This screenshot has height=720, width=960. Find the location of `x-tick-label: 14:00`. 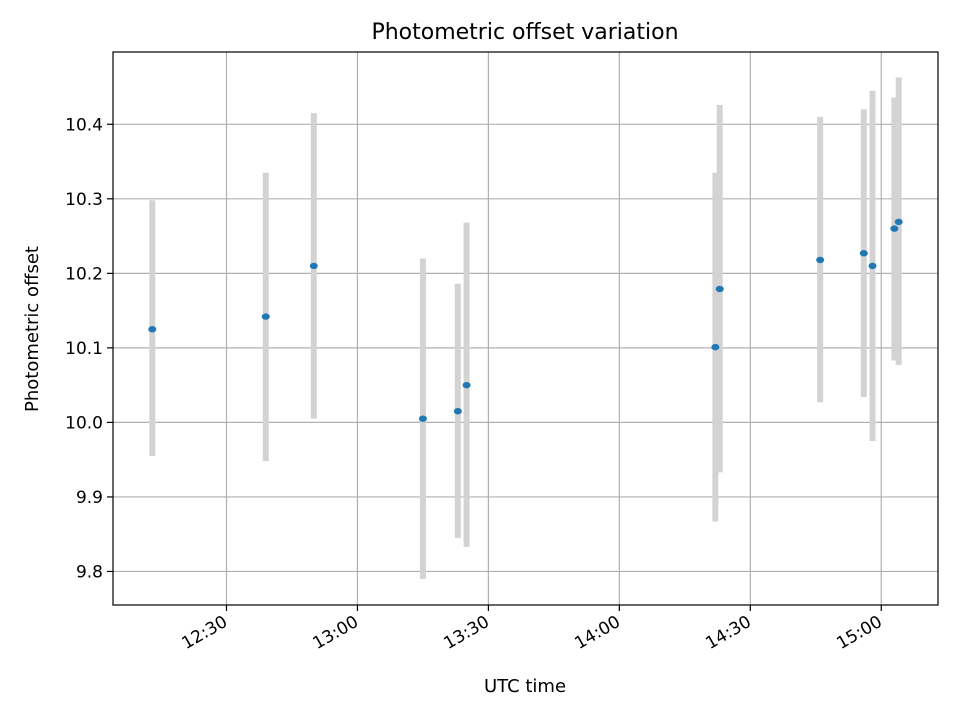

x-tick-label: 14:00 is located at coordinates (597, 633).